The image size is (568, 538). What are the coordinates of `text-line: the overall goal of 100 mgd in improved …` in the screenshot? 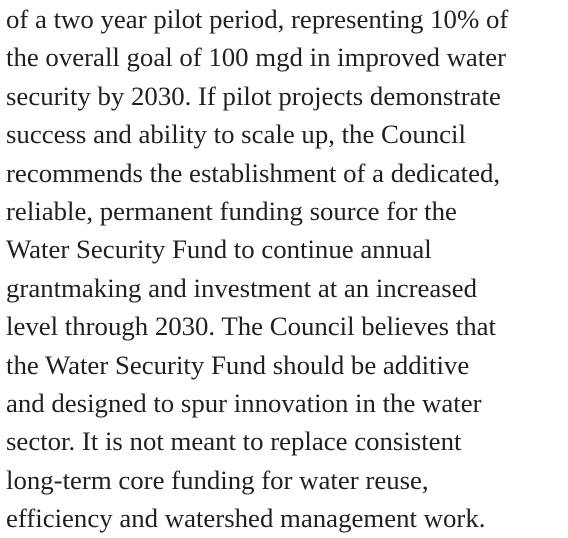 It's located at (256, 57).